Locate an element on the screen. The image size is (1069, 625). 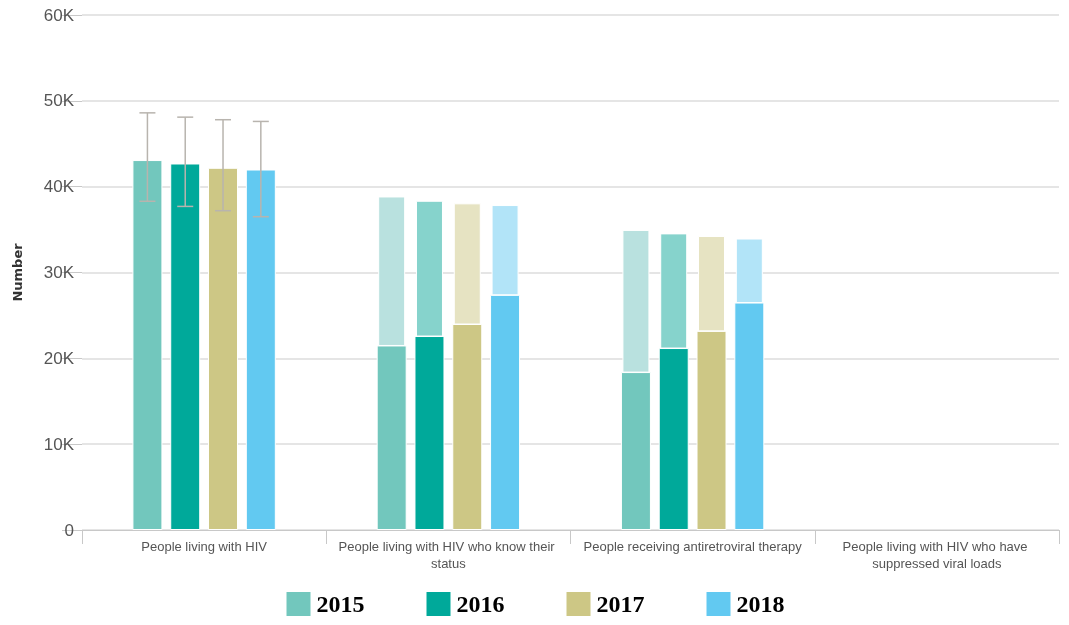
legend-label: 2015 is located at coordinates (340, 604).